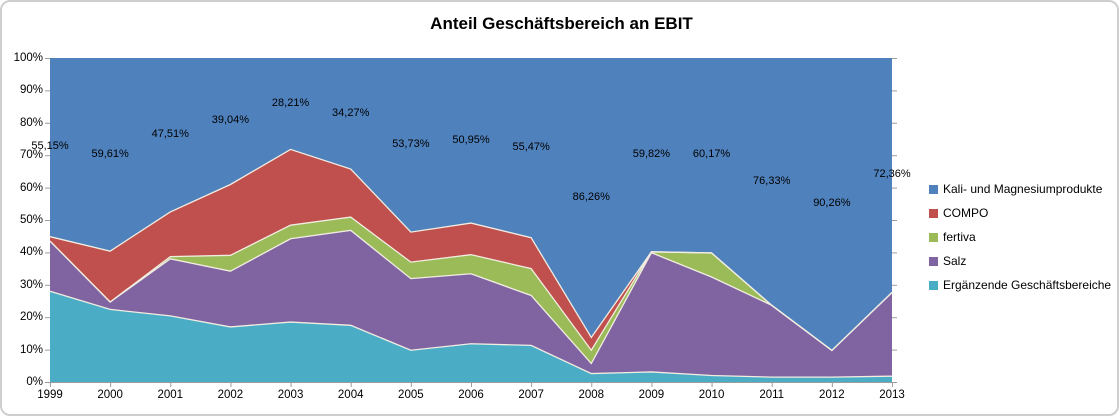 The image size is (1119, 416). I want to click on legend-item-salz: Salz, so click(947, 261).